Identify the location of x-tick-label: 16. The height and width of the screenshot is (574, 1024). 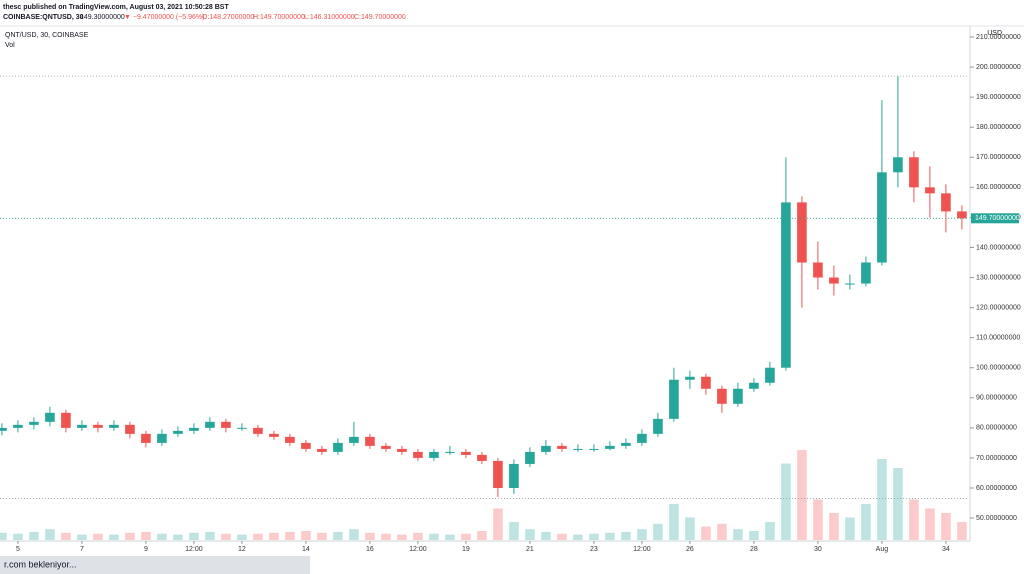
(370, 549).